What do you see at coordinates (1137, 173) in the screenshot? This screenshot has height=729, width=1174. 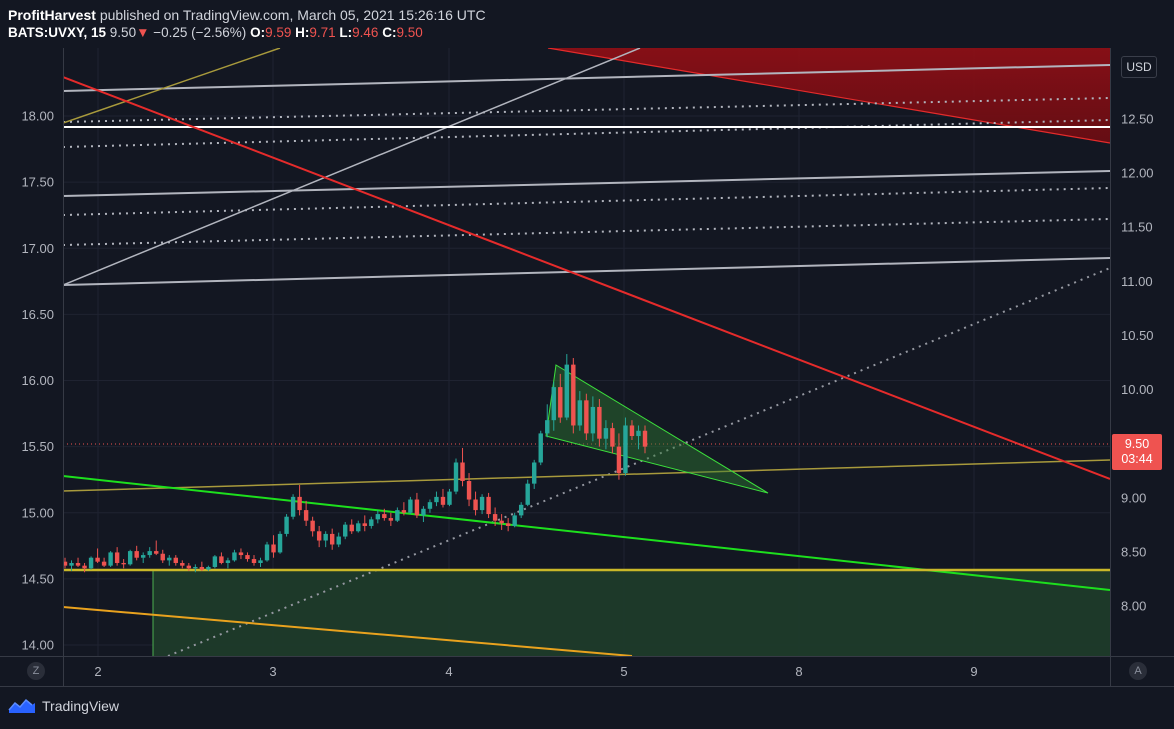 I see `right-axis-tick: 12.00` at bounding box center [1137, 173].